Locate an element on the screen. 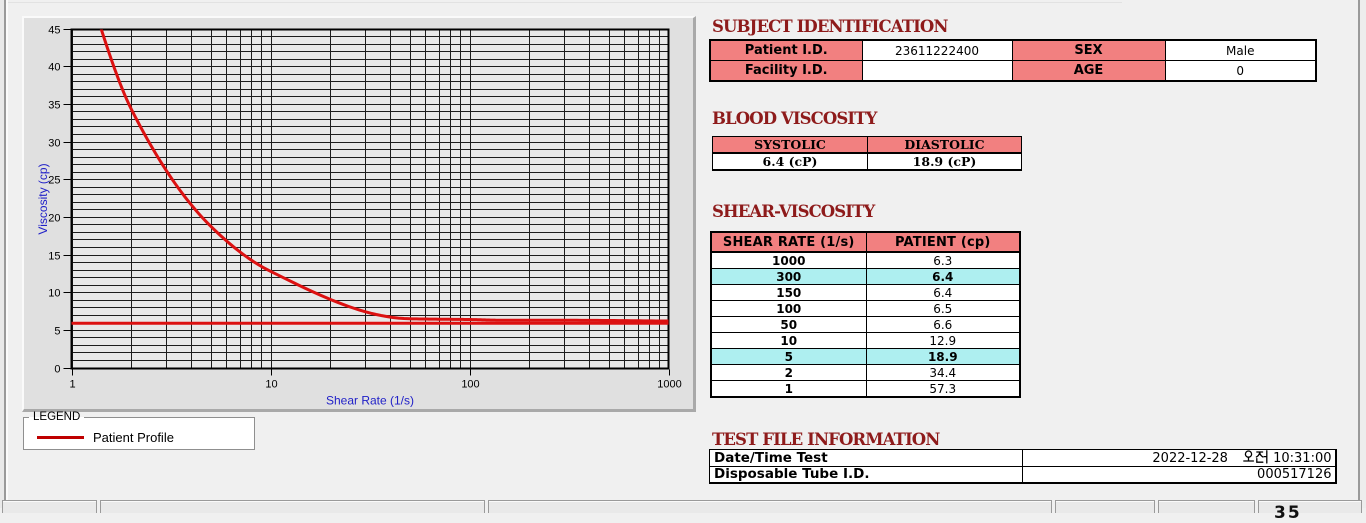 This screenshot has height=523, width=1366. patient-column-header: PATIENT (cp) is located at coordinates (943, 242).